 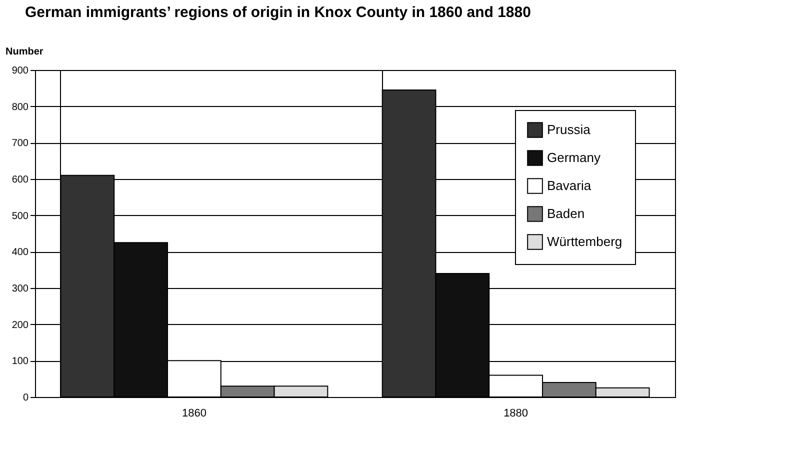 I want to click on y-tick-label: 900, so click(x=20, y=71).